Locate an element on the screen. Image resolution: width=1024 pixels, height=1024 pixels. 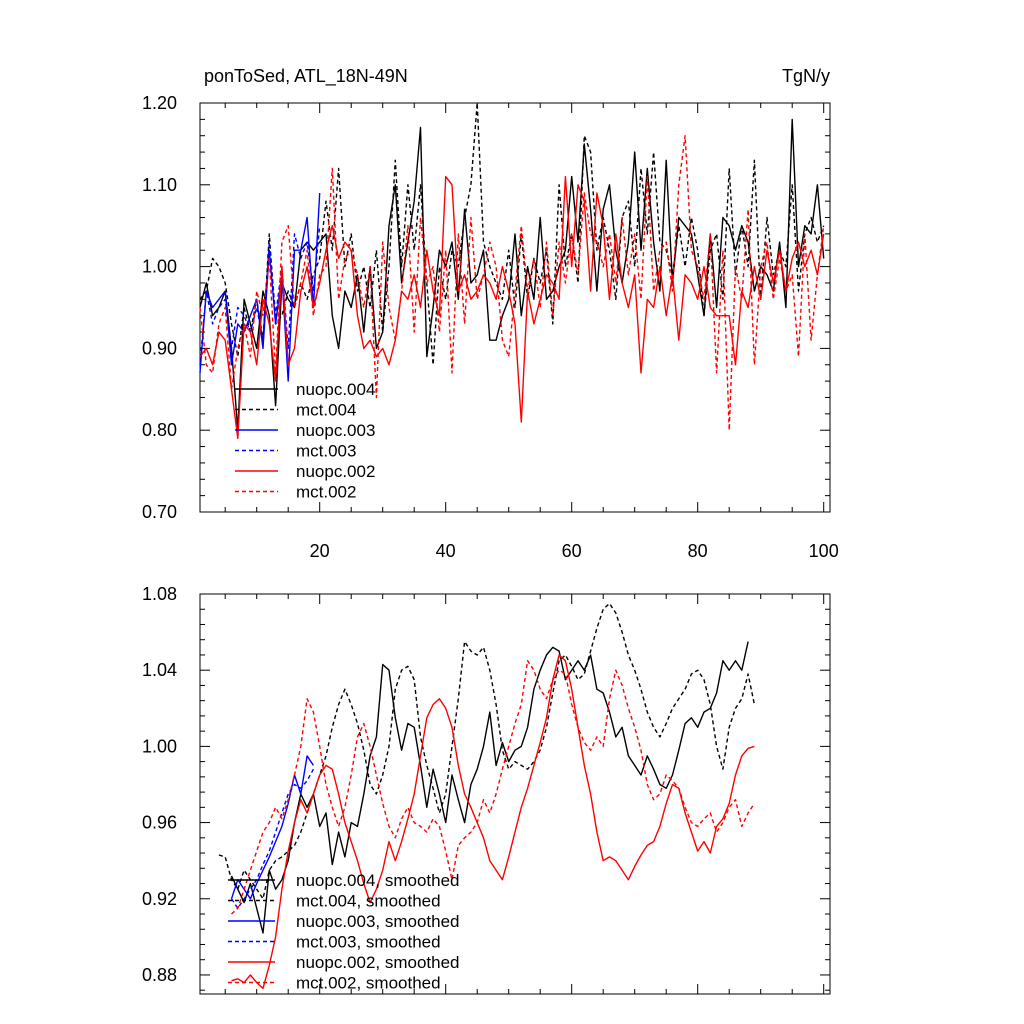
y-tick-label: 0.96 is located at coordinates (159, 823).